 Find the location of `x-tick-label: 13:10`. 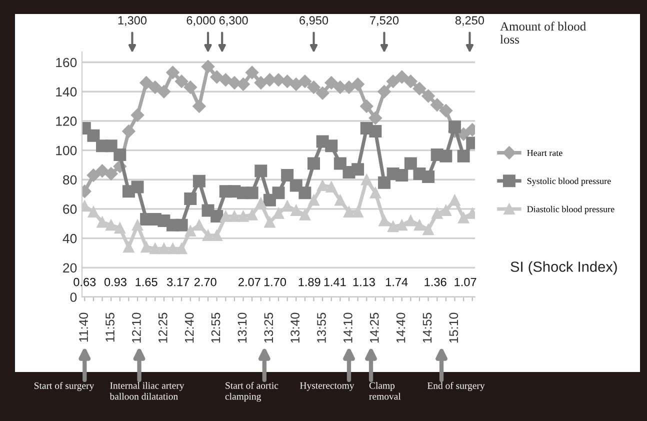

x-tick-label: 13:10 is located at coordinates (242, 327).